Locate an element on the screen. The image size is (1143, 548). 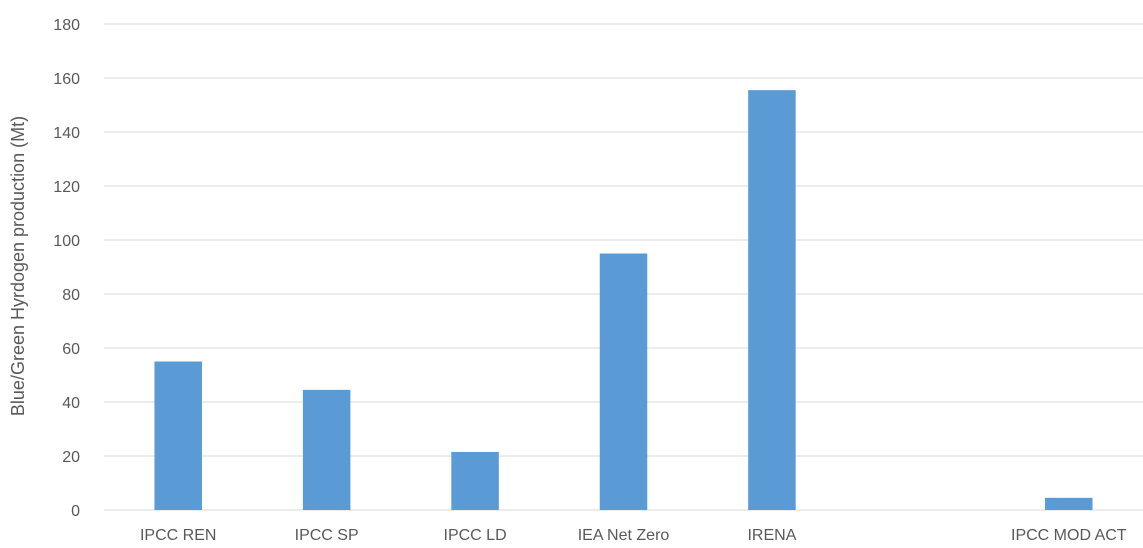
x-tick-label: IPCC REN is located at coordinates (178, 535).